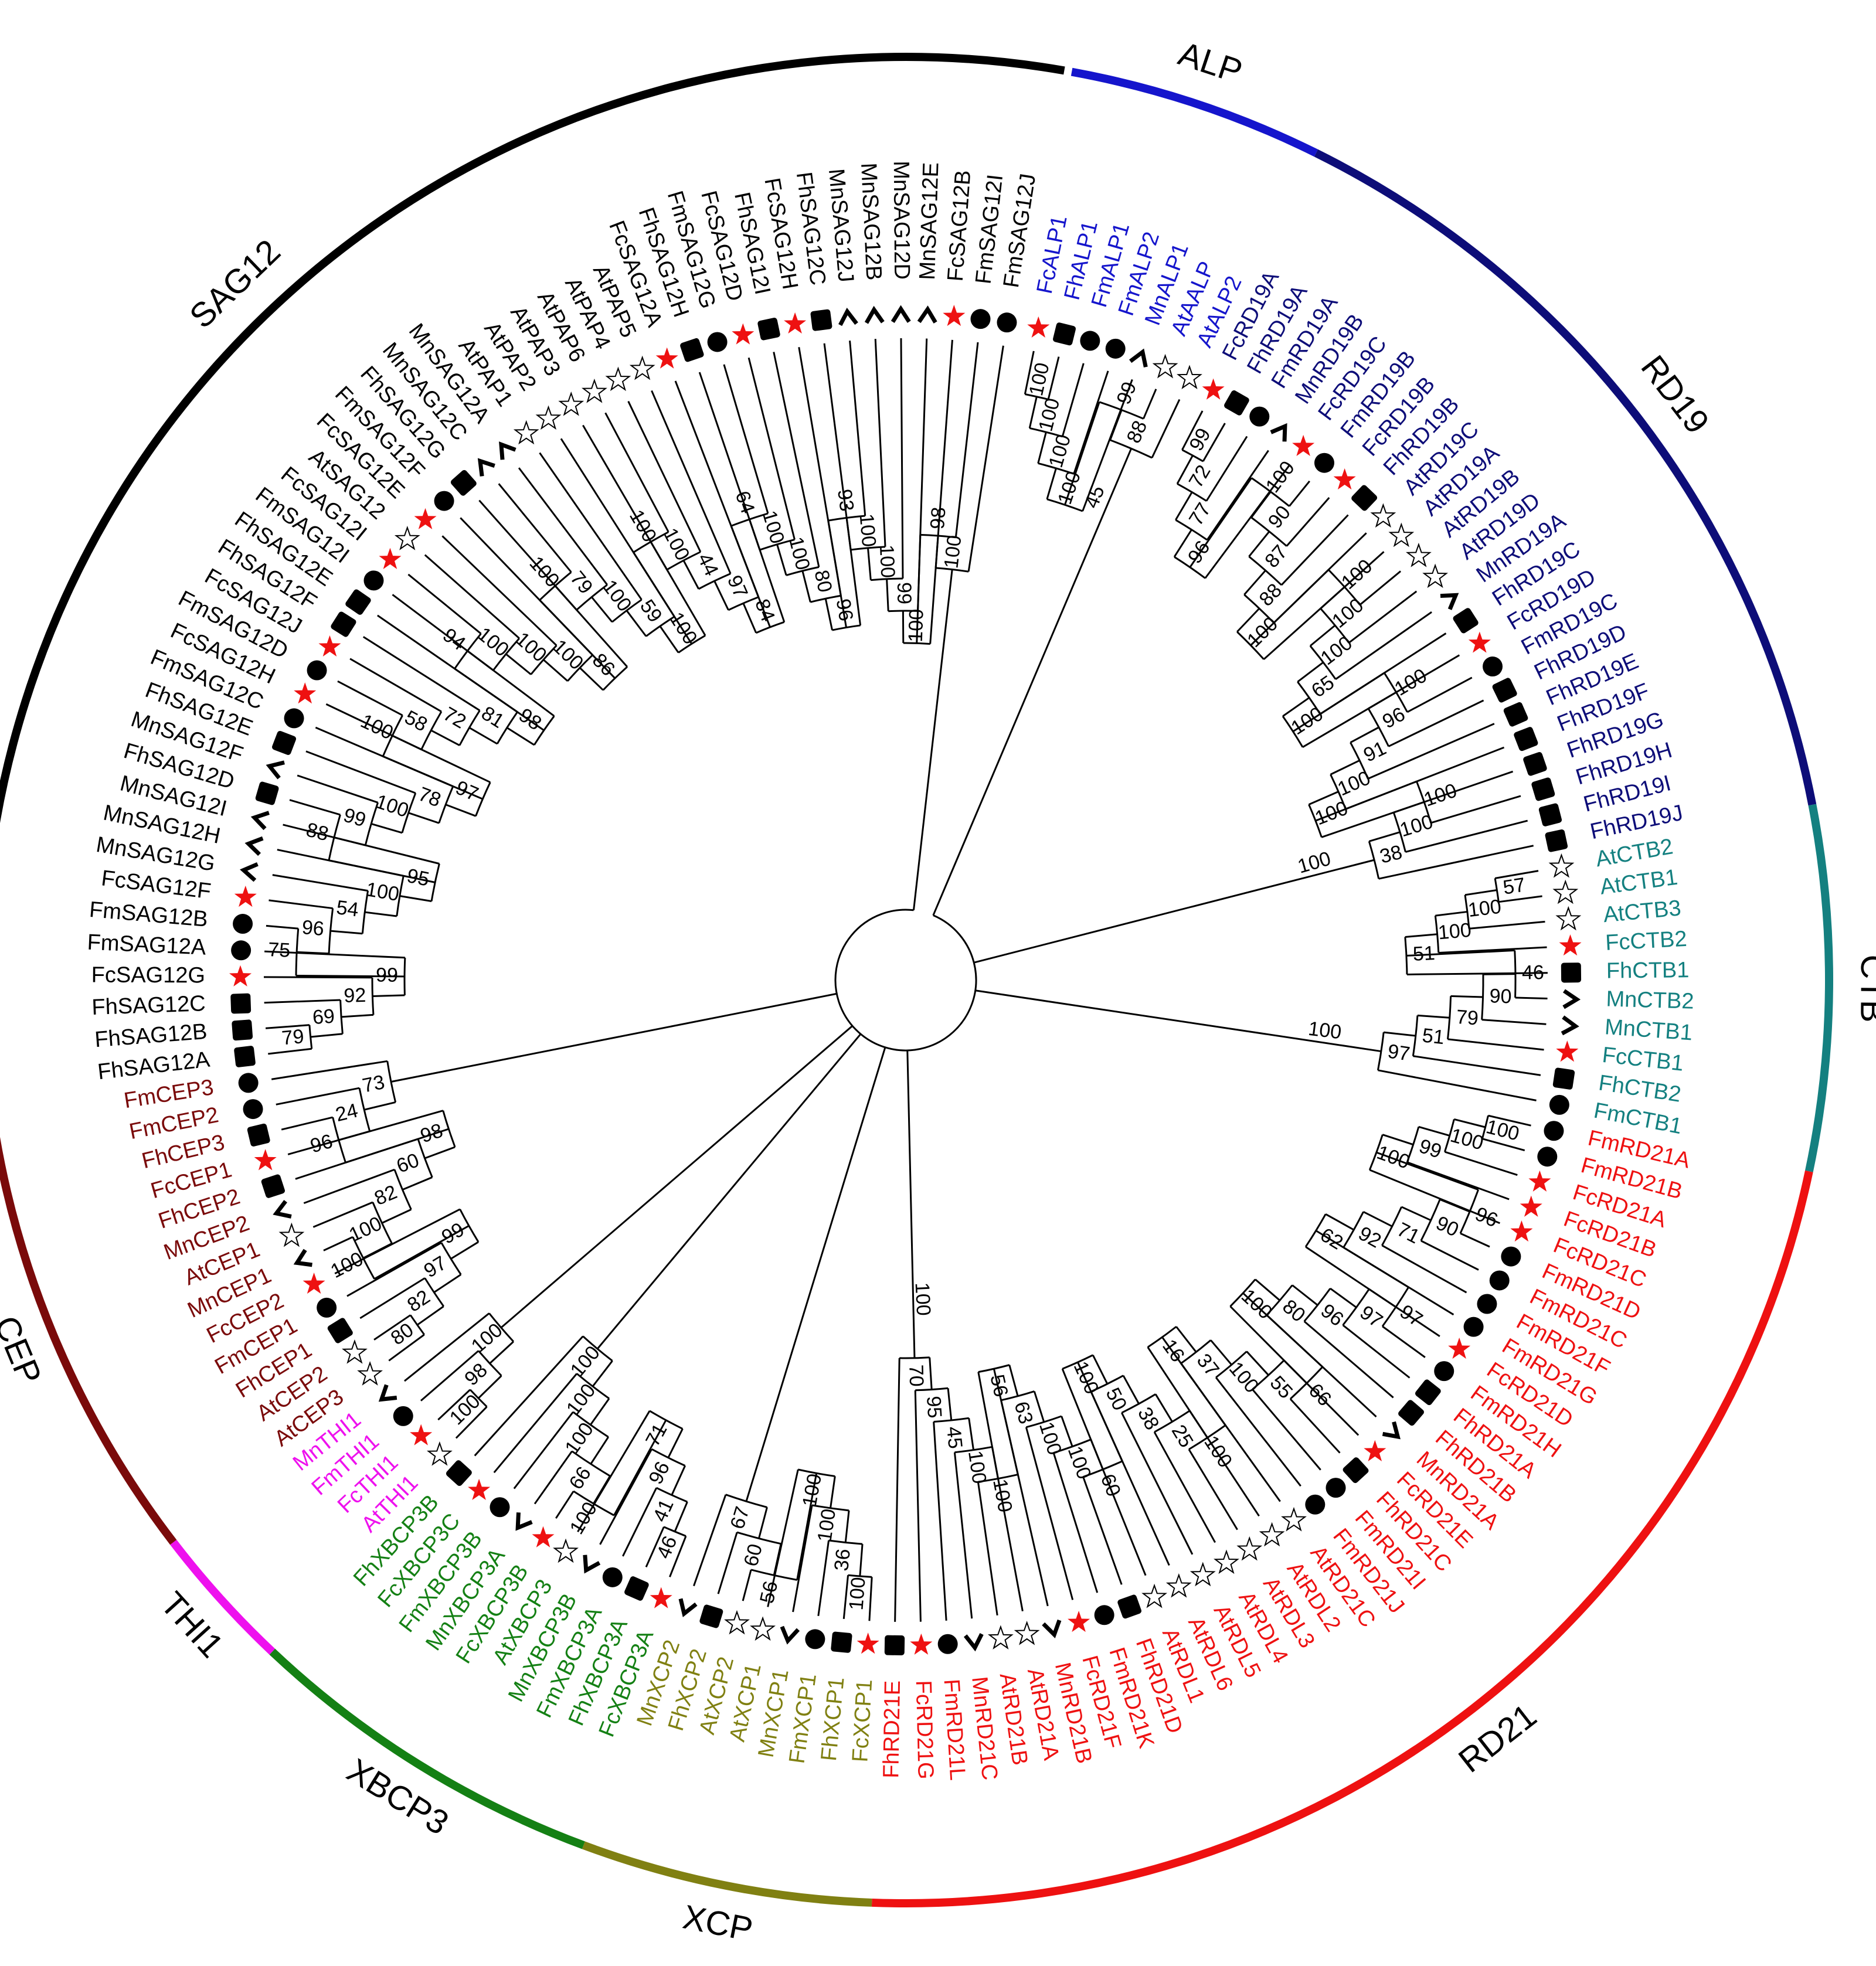  I want to click on tree-root, so click(905, 980).